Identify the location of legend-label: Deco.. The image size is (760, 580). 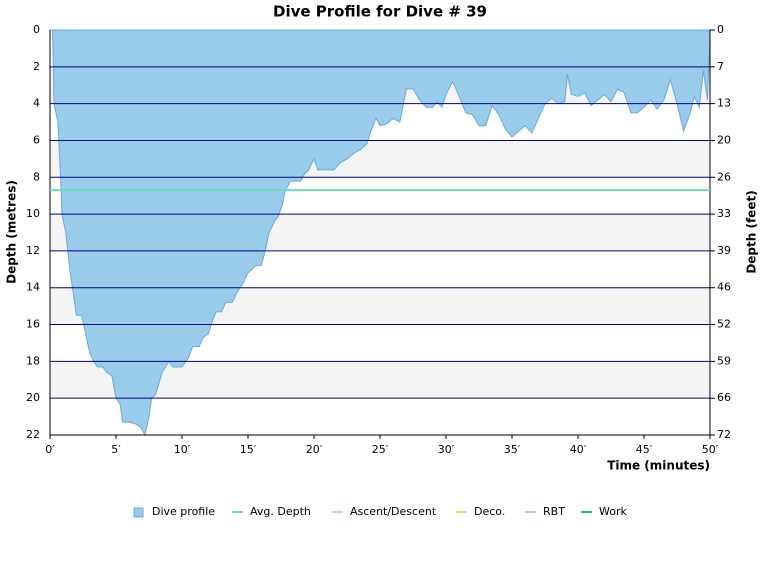
(489, 511).